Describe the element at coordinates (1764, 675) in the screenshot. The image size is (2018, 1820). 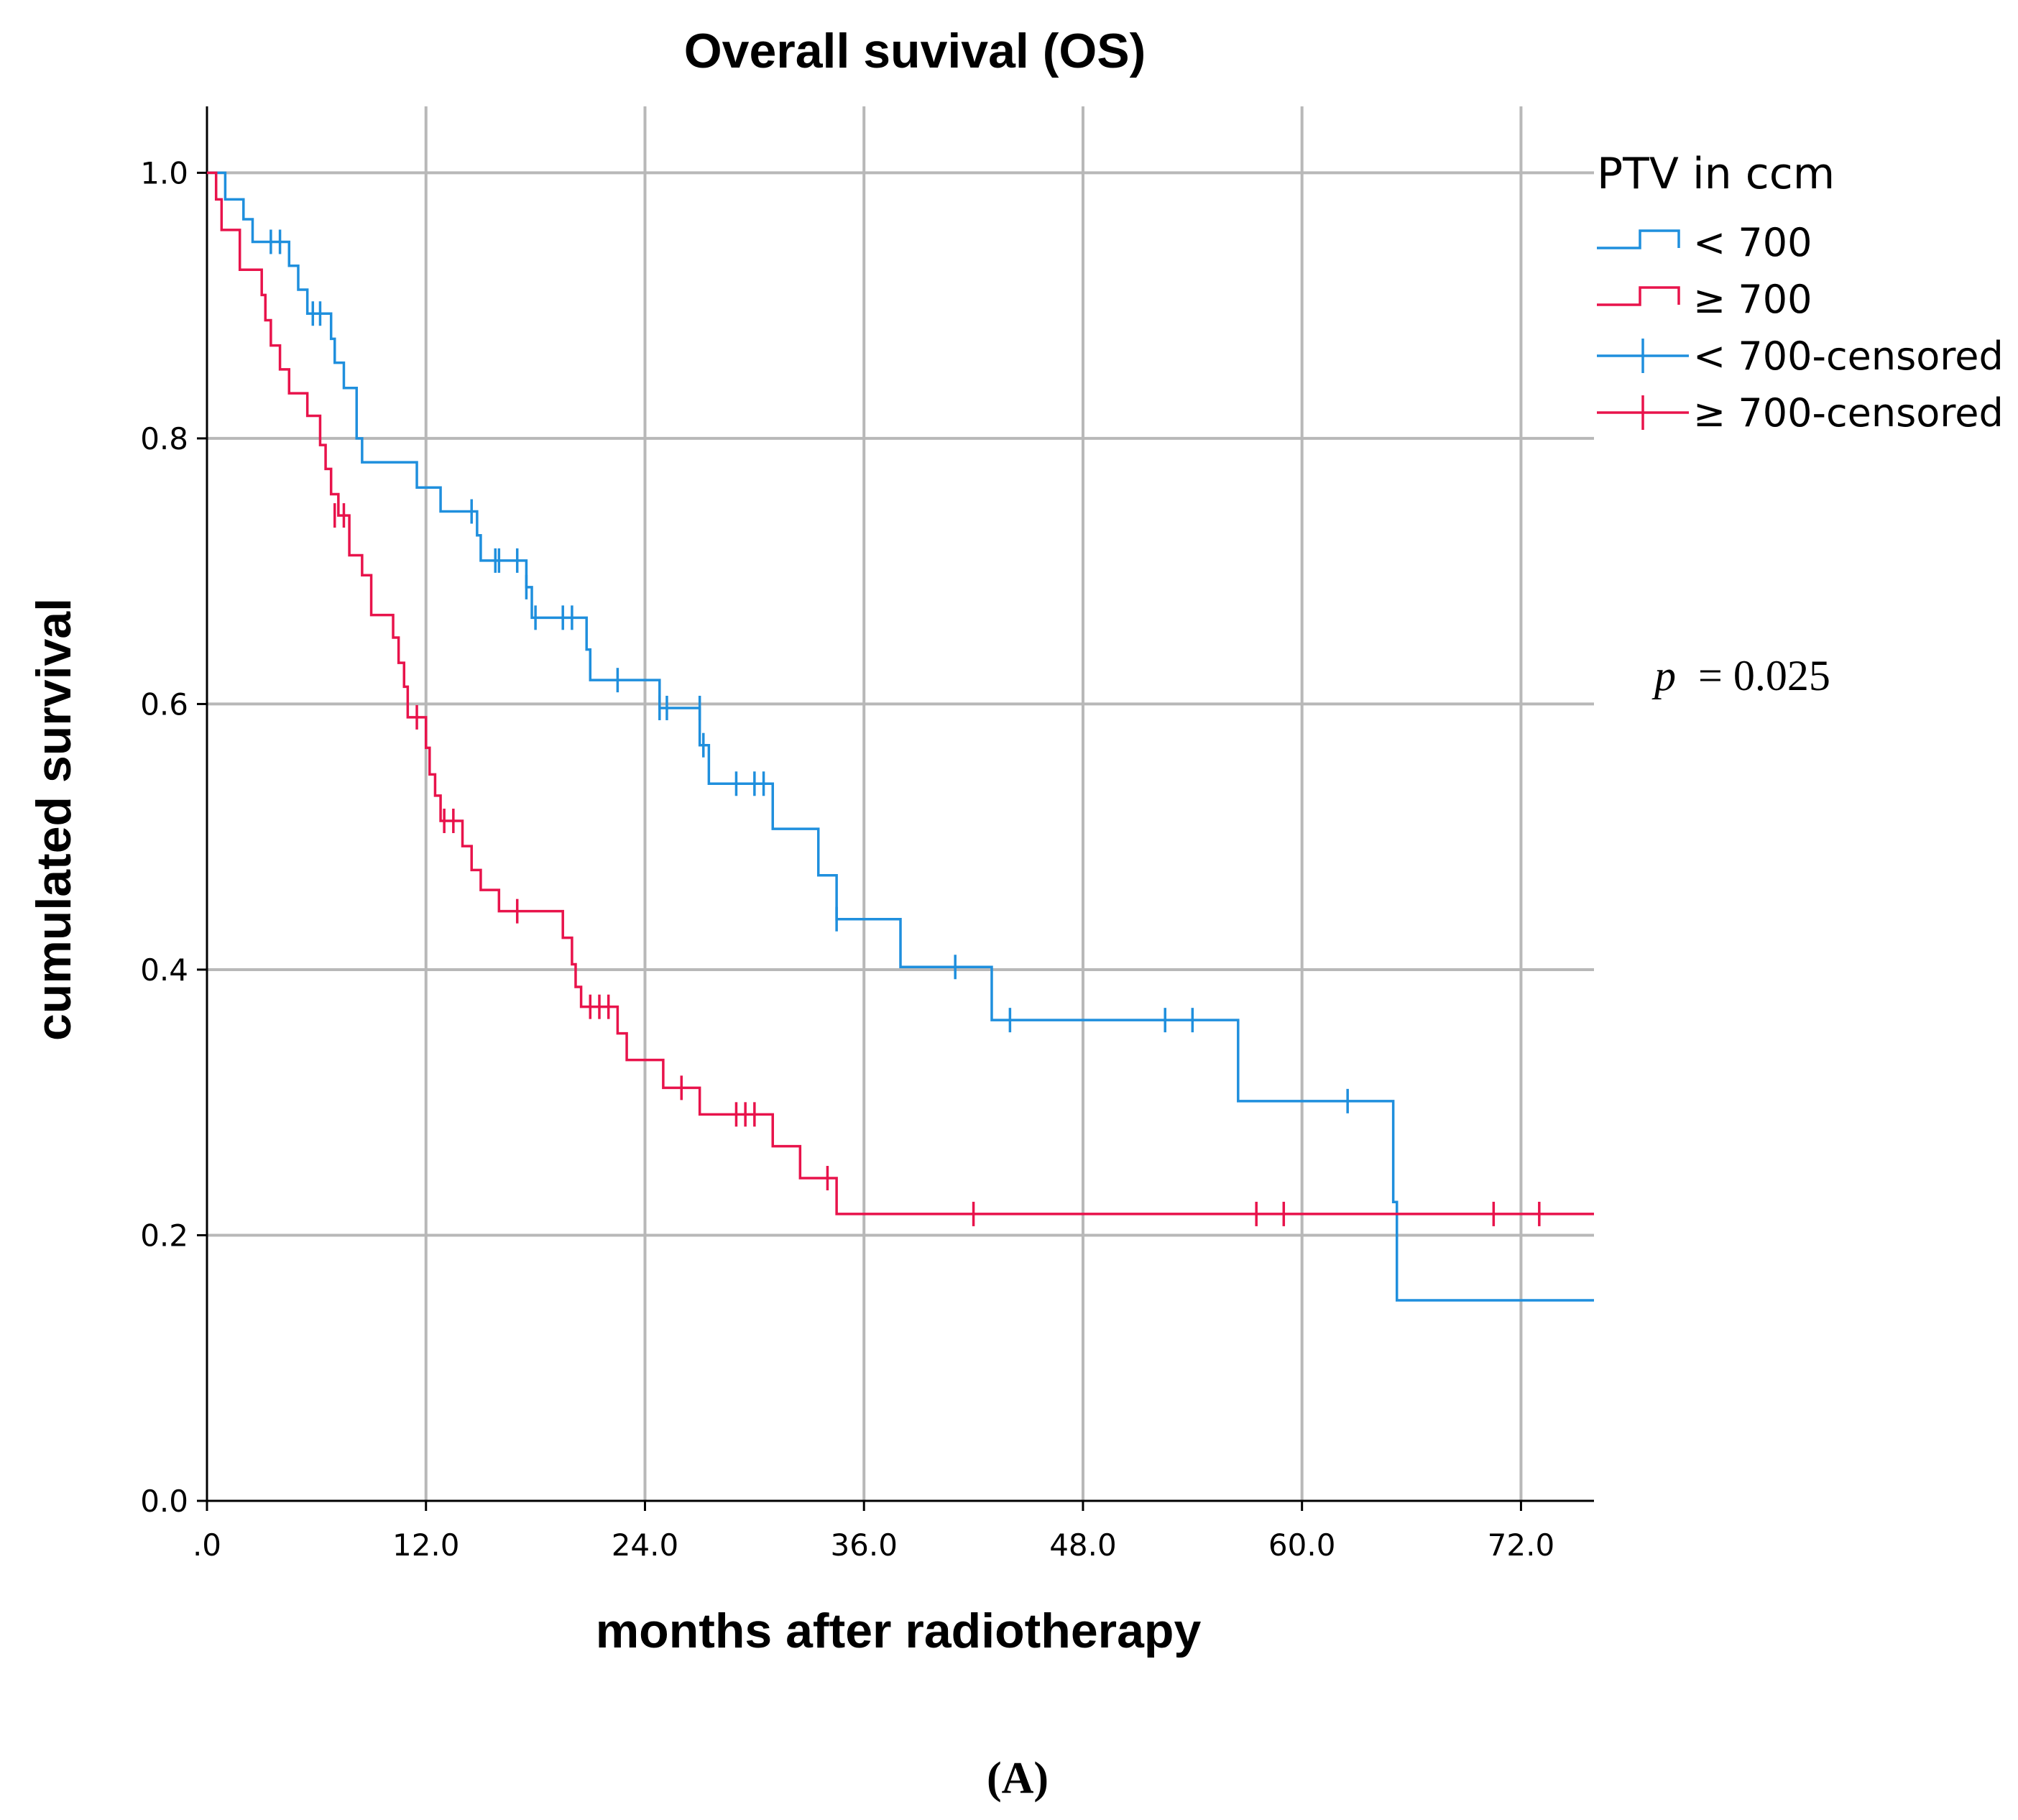
I see `p-value-text: = 0.025` at that location.